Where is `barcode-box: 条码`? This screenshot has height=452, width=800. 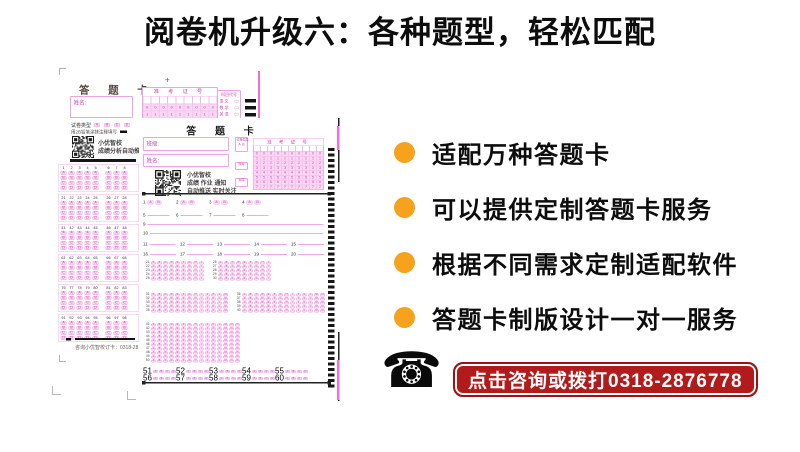 barcode-box: 条码 is located at coordinates (241, 182).